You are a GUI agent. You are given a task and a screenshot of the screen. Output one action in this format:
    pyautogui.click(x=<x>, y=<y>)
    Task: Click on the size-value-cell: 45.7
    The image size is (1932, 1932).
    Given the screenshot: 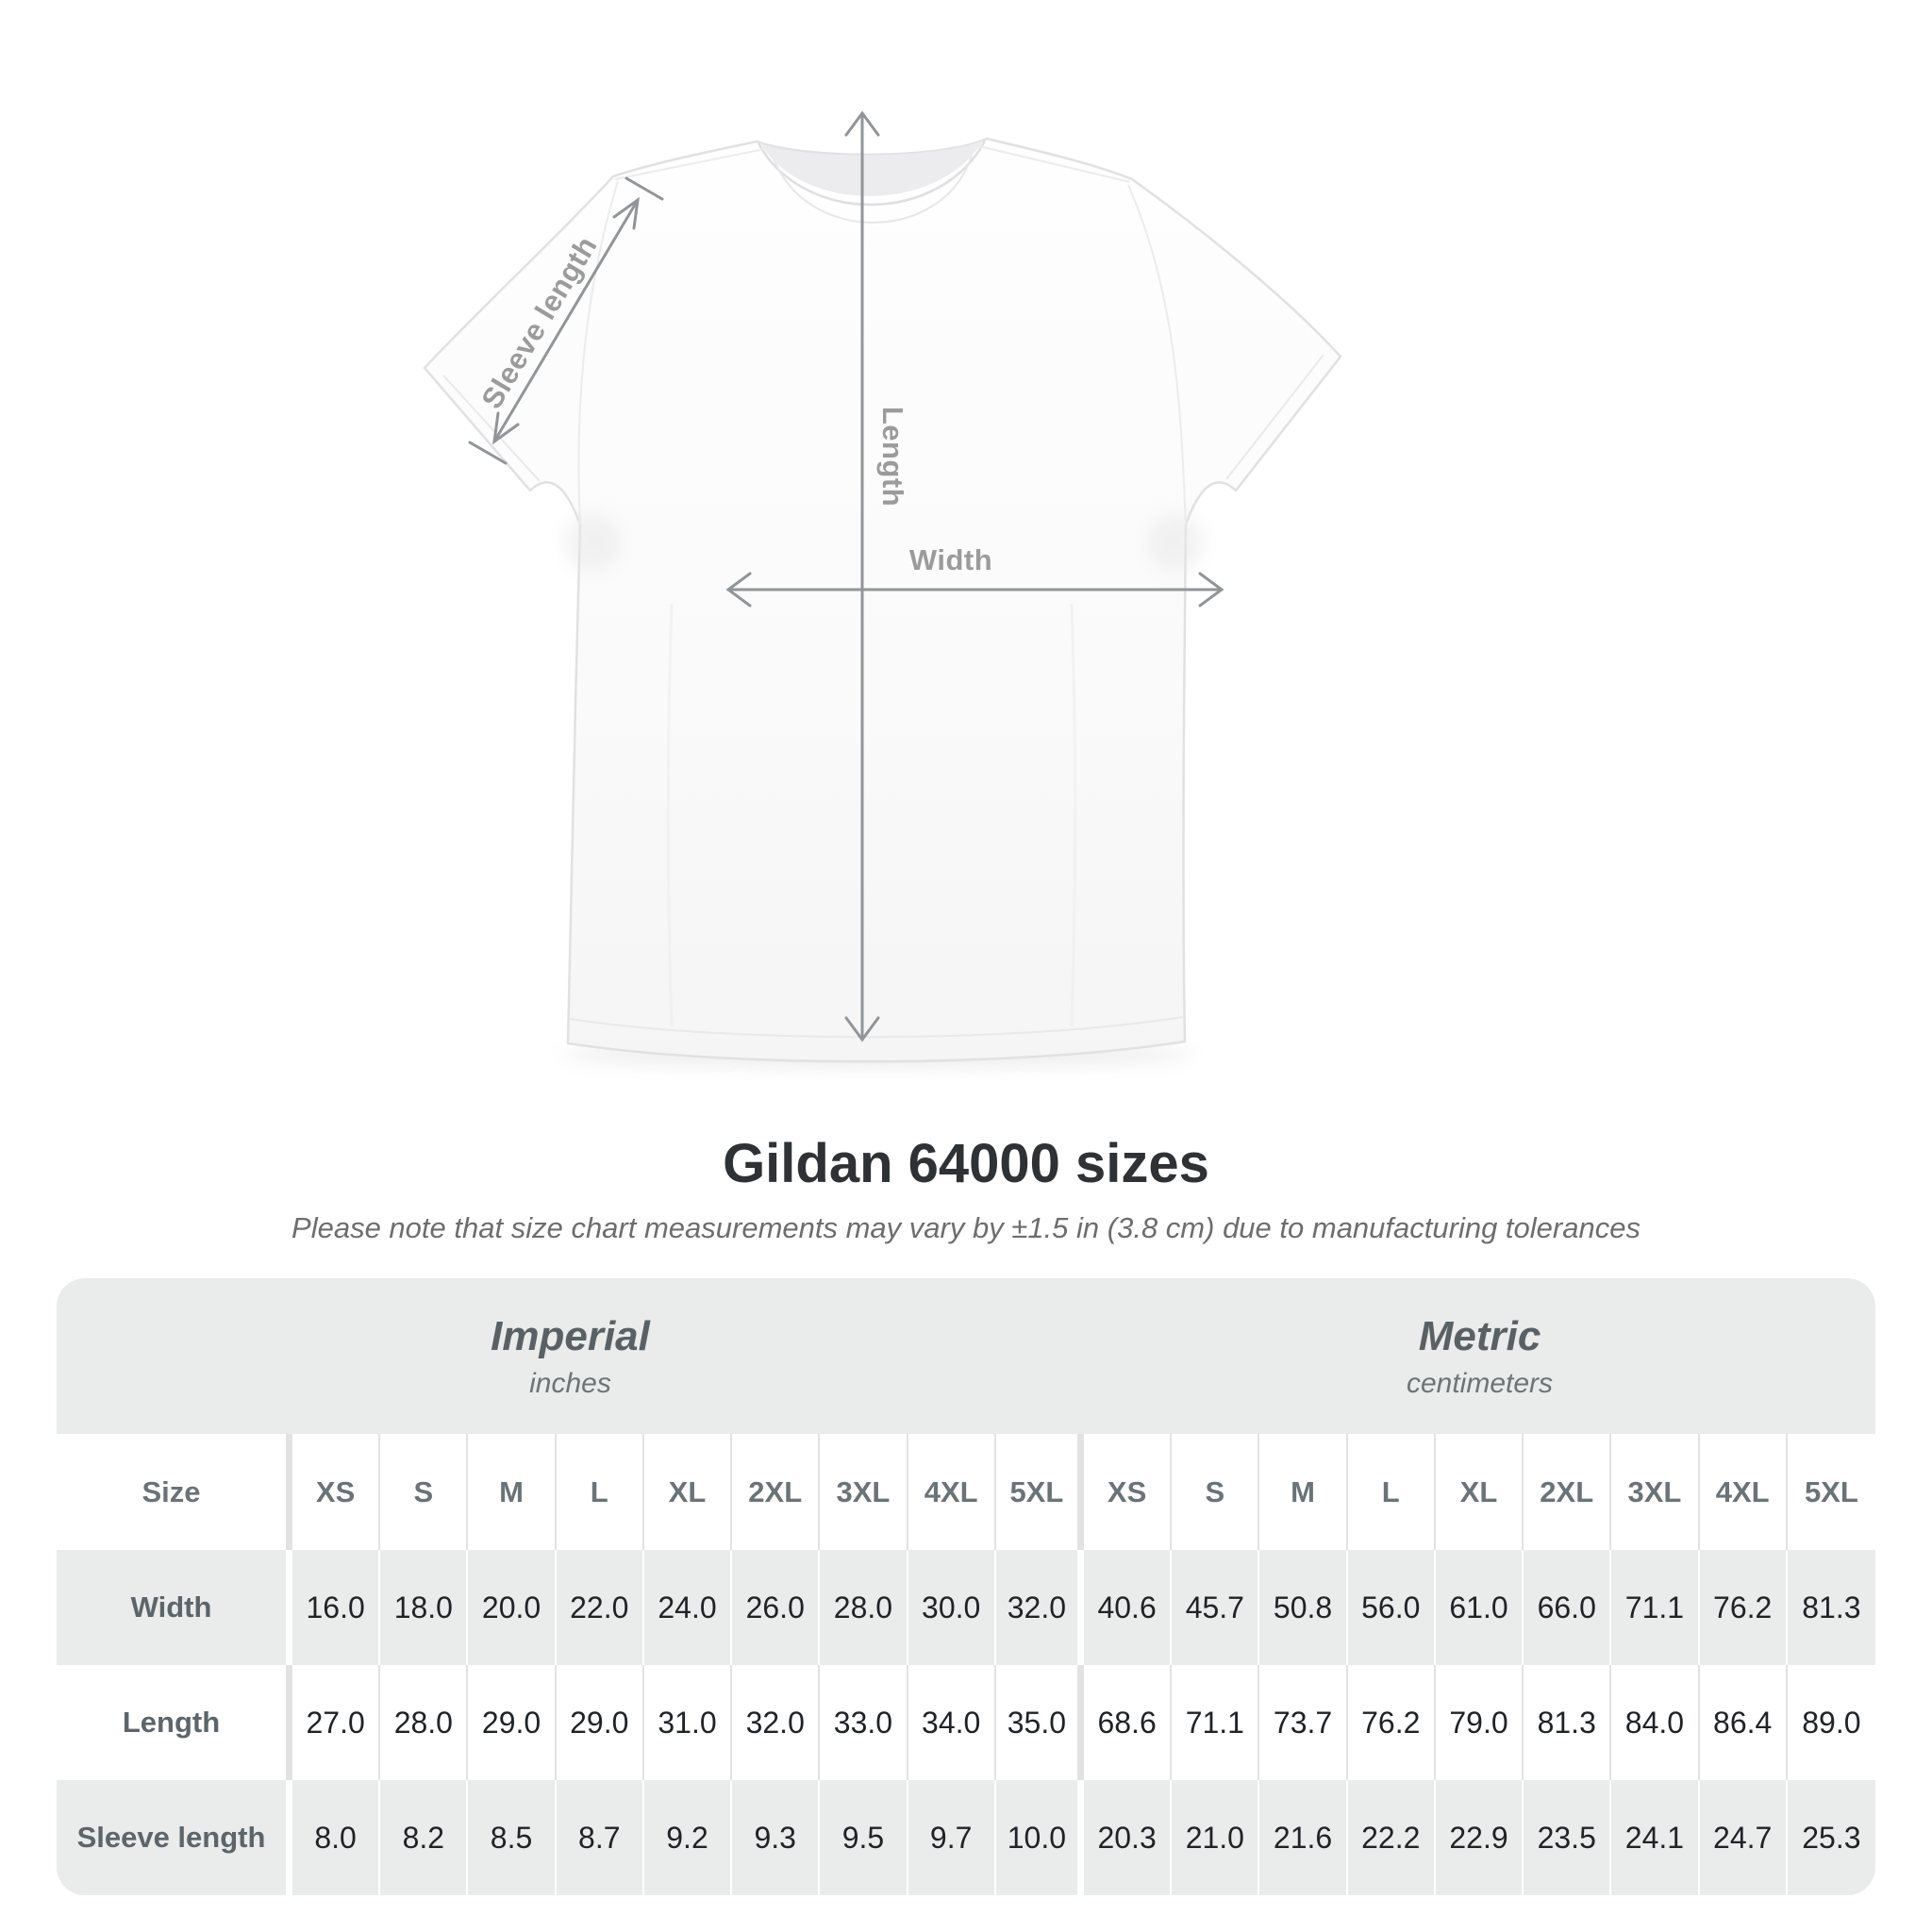 What is the action you would take?
    pyautogui.click(x=1216, y=1608)
    